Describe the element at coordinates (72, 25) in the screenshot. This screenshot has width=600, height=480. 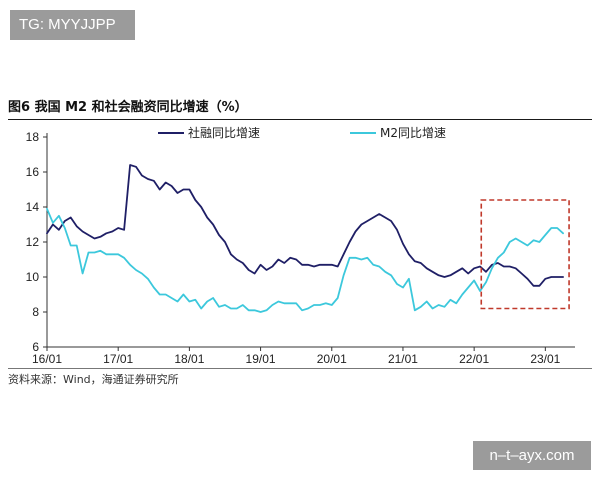
I see `watermark-top: TG: MYYJJPP` at that location.